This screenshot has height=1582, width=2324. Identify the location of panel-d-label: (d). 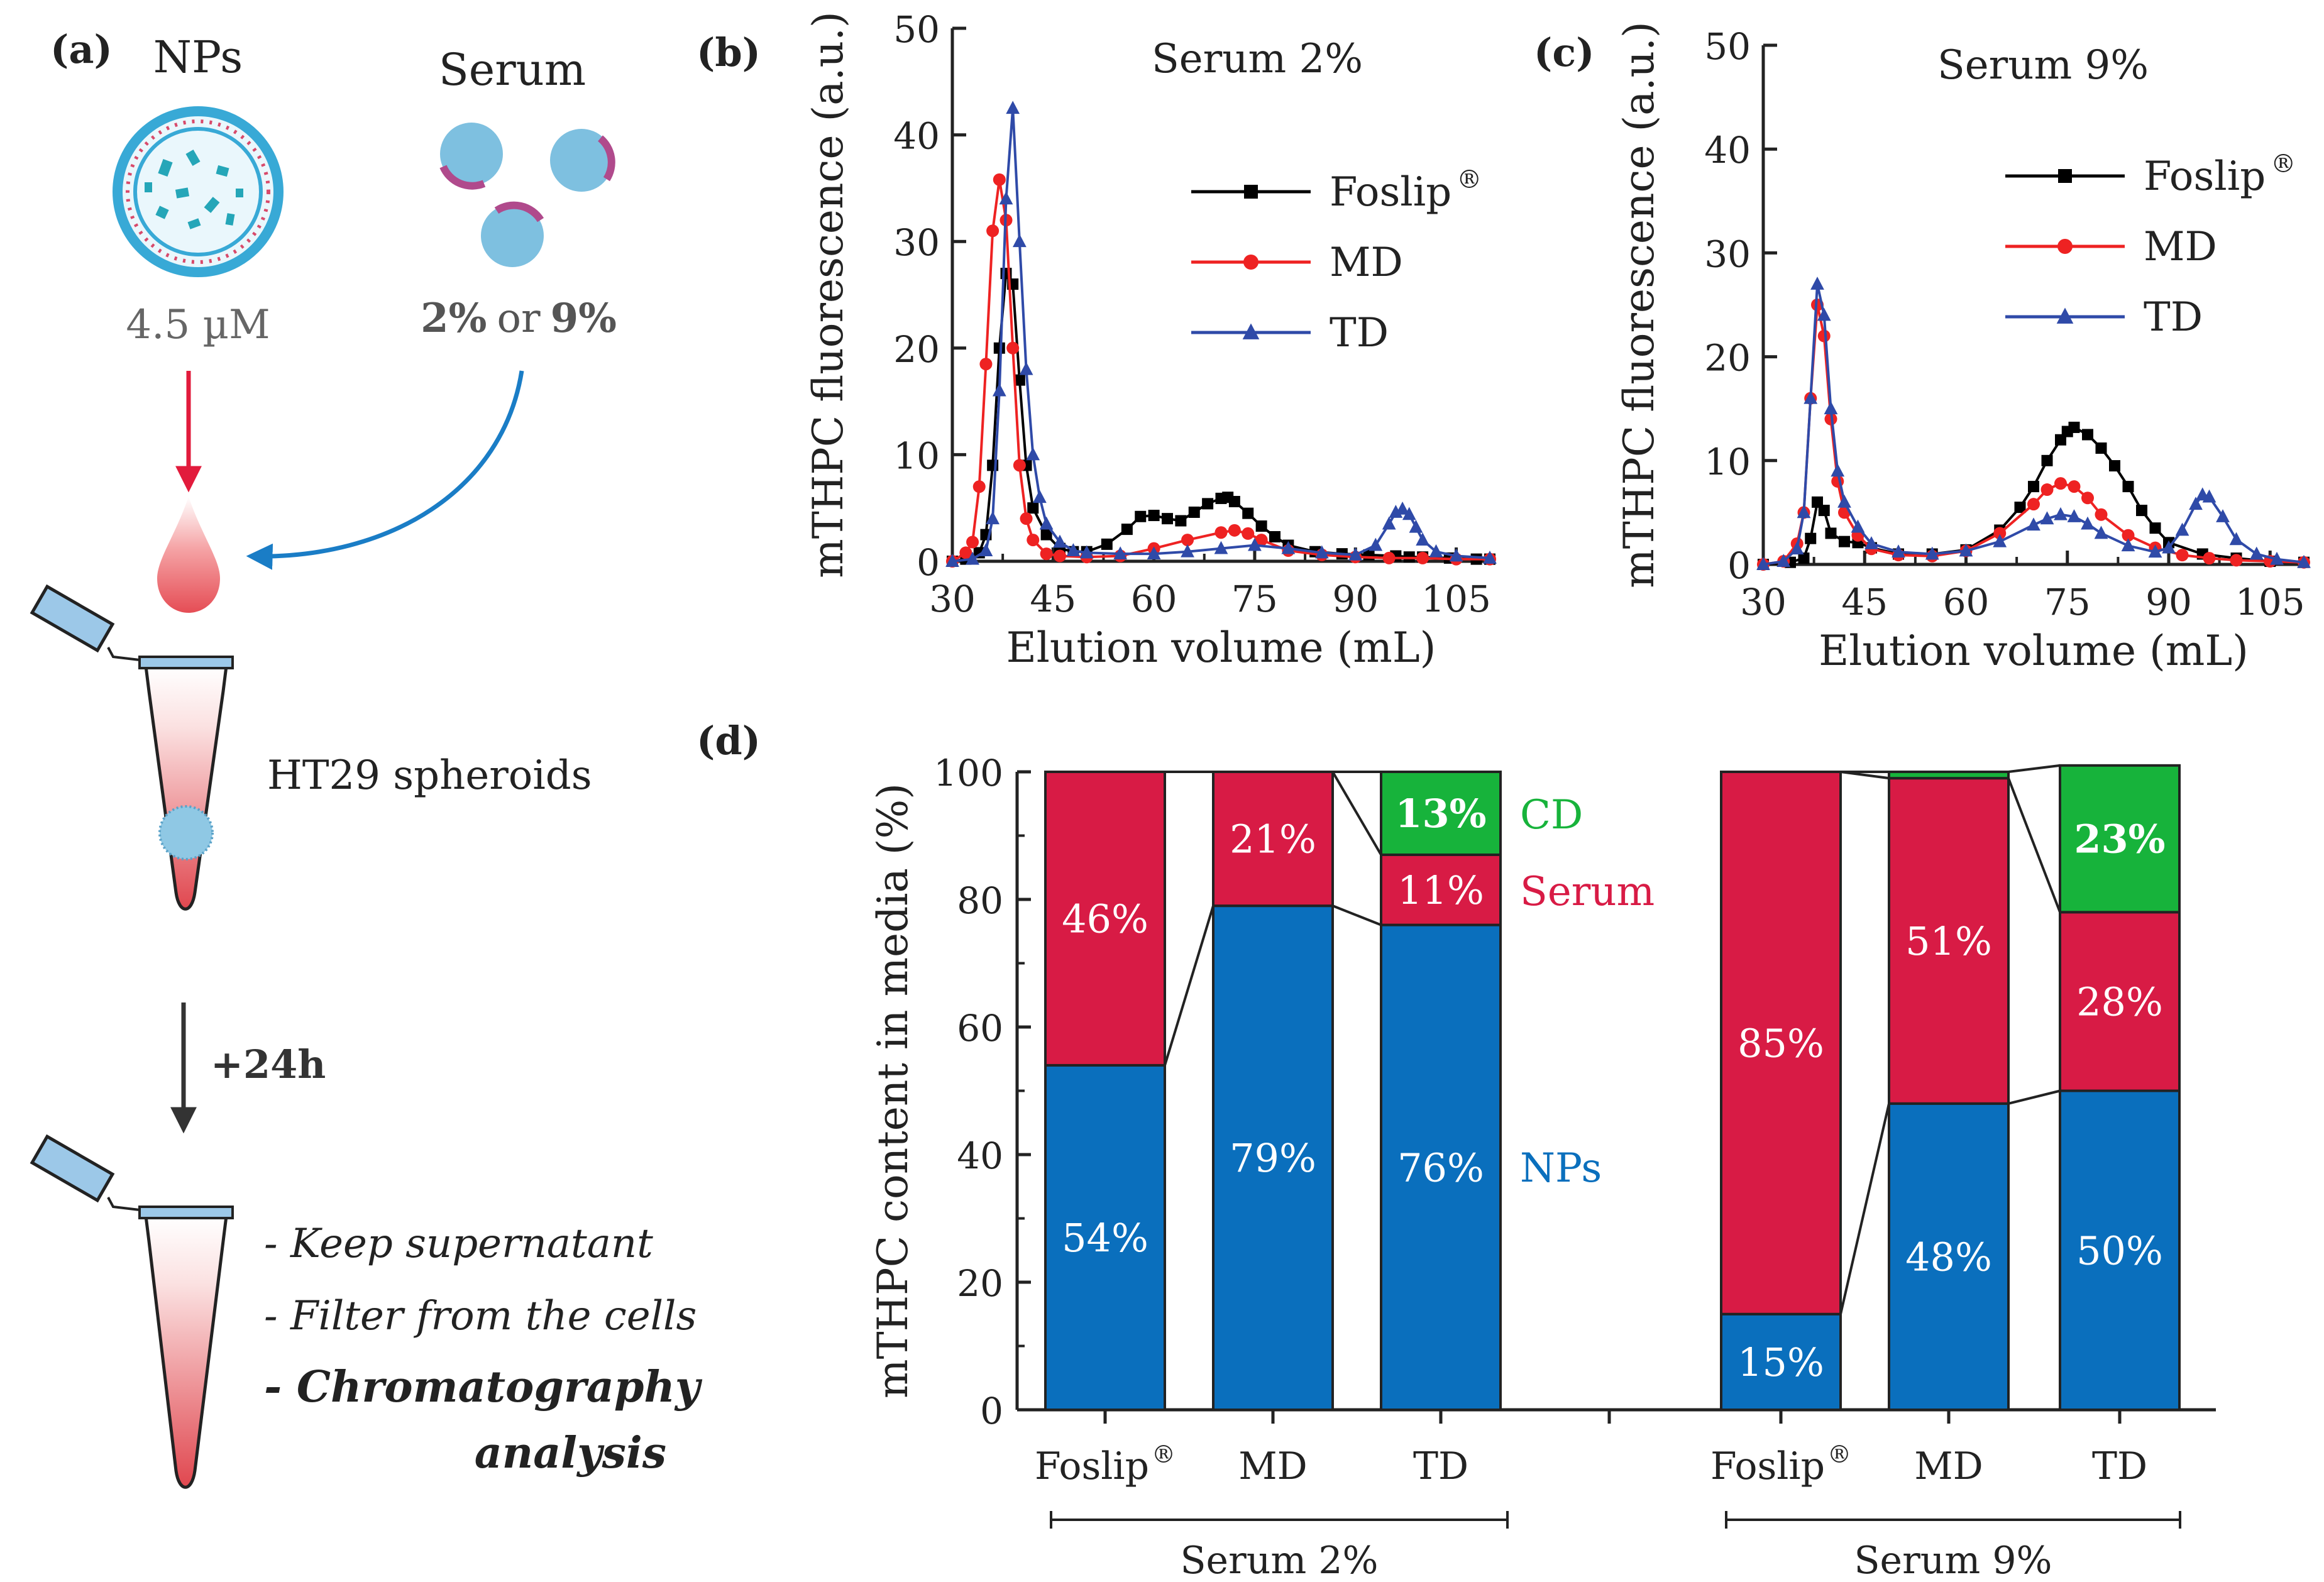
(729, 741).